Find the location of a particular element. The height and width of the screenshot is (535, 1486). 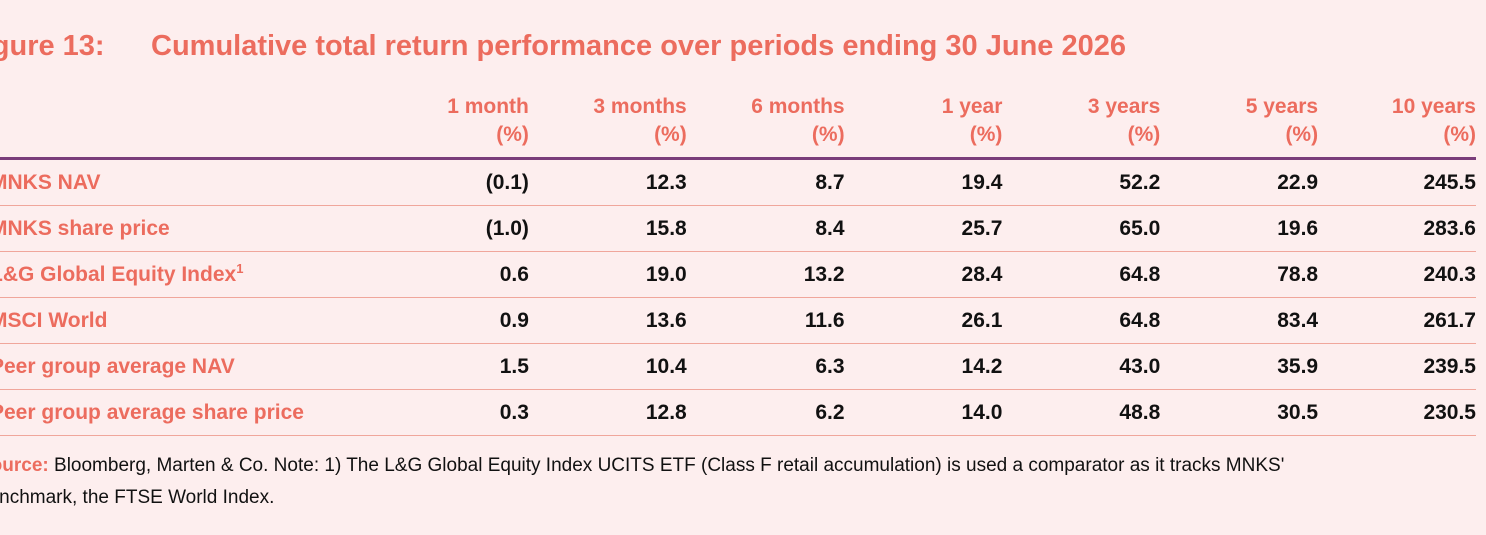

value-cell: 52.2 is located at coordinates (1081, 182).